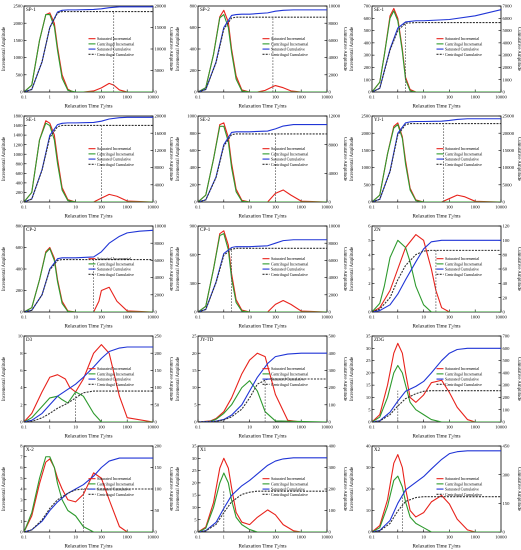 Image resolution: width=521 pixels, height=550 pixels. What do you see at coordinates (377, 450) in the screenshot?
I see `panel-label: X2` at bounding box center [377, 450].